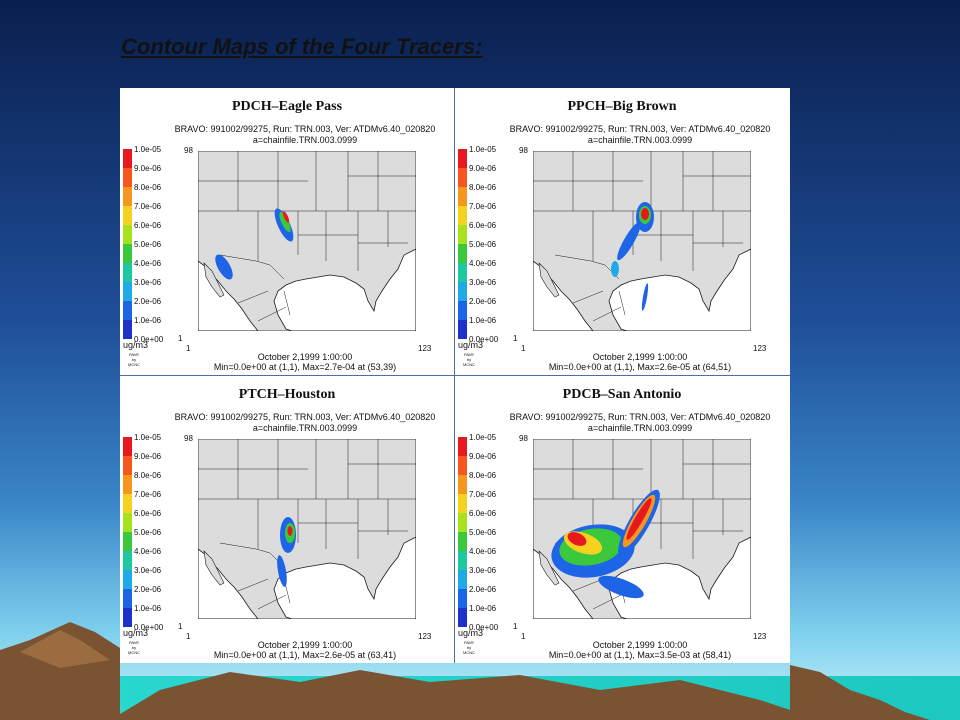  What do you see at coordinates (305, 357) in the screenshot?
I see `date-line: October 2,1999 1:00:00` at bounding box center [305, 357].